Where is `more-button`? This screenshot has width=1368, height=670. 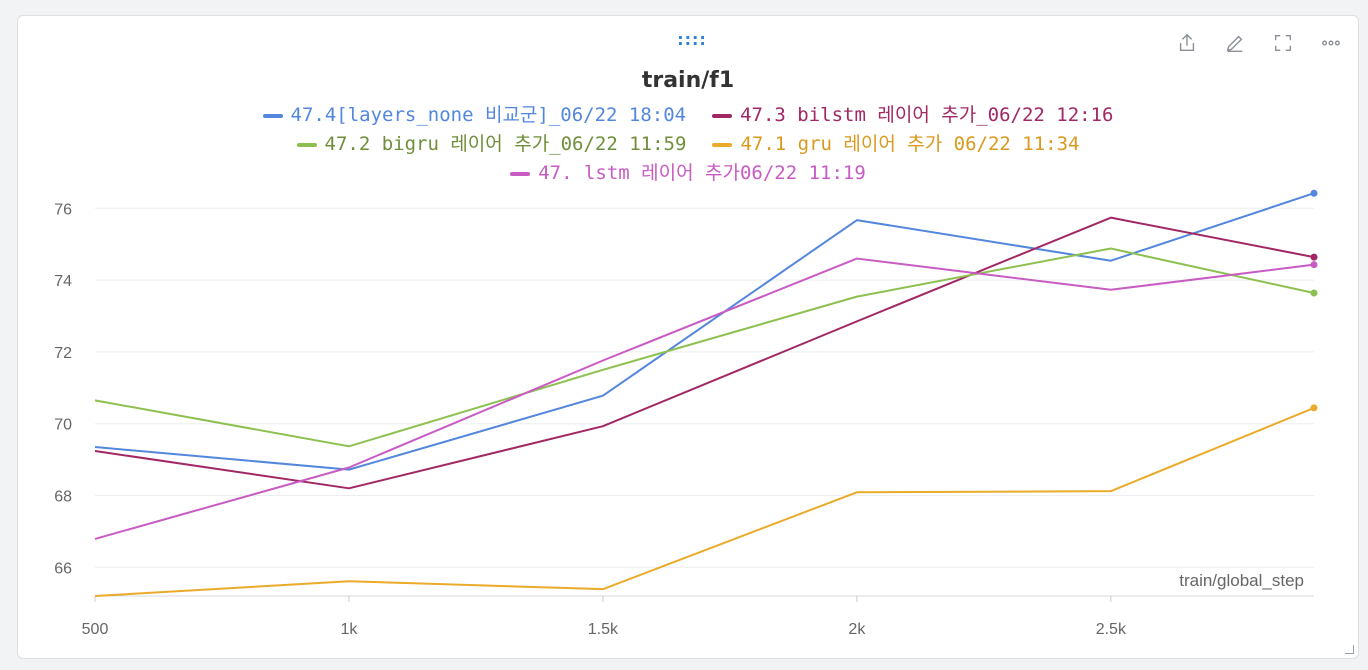 more-button is located at coordinates (1331, 43).